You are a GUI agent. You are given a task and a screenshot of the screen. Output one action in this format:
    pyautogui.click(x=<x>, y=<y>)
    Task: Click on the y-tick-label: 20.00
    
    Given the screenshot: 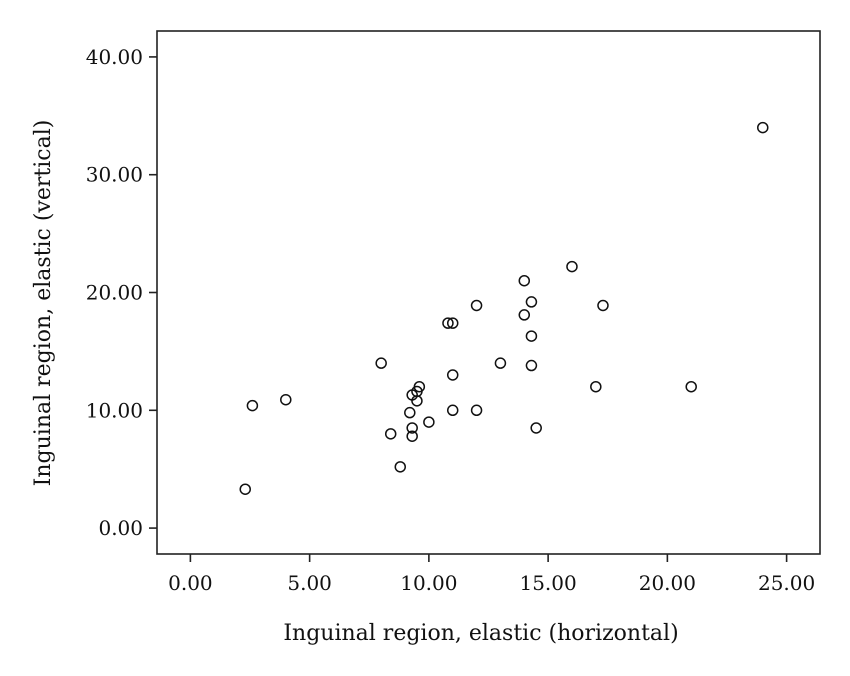 What is the action you would take?
    pyautogui.click(x=114, y=293)
    